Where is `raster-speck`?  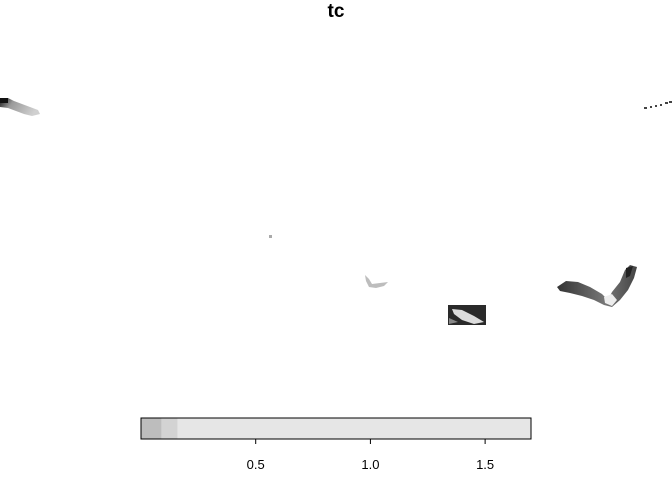
raster-speck is located at coordinates (270, 236).